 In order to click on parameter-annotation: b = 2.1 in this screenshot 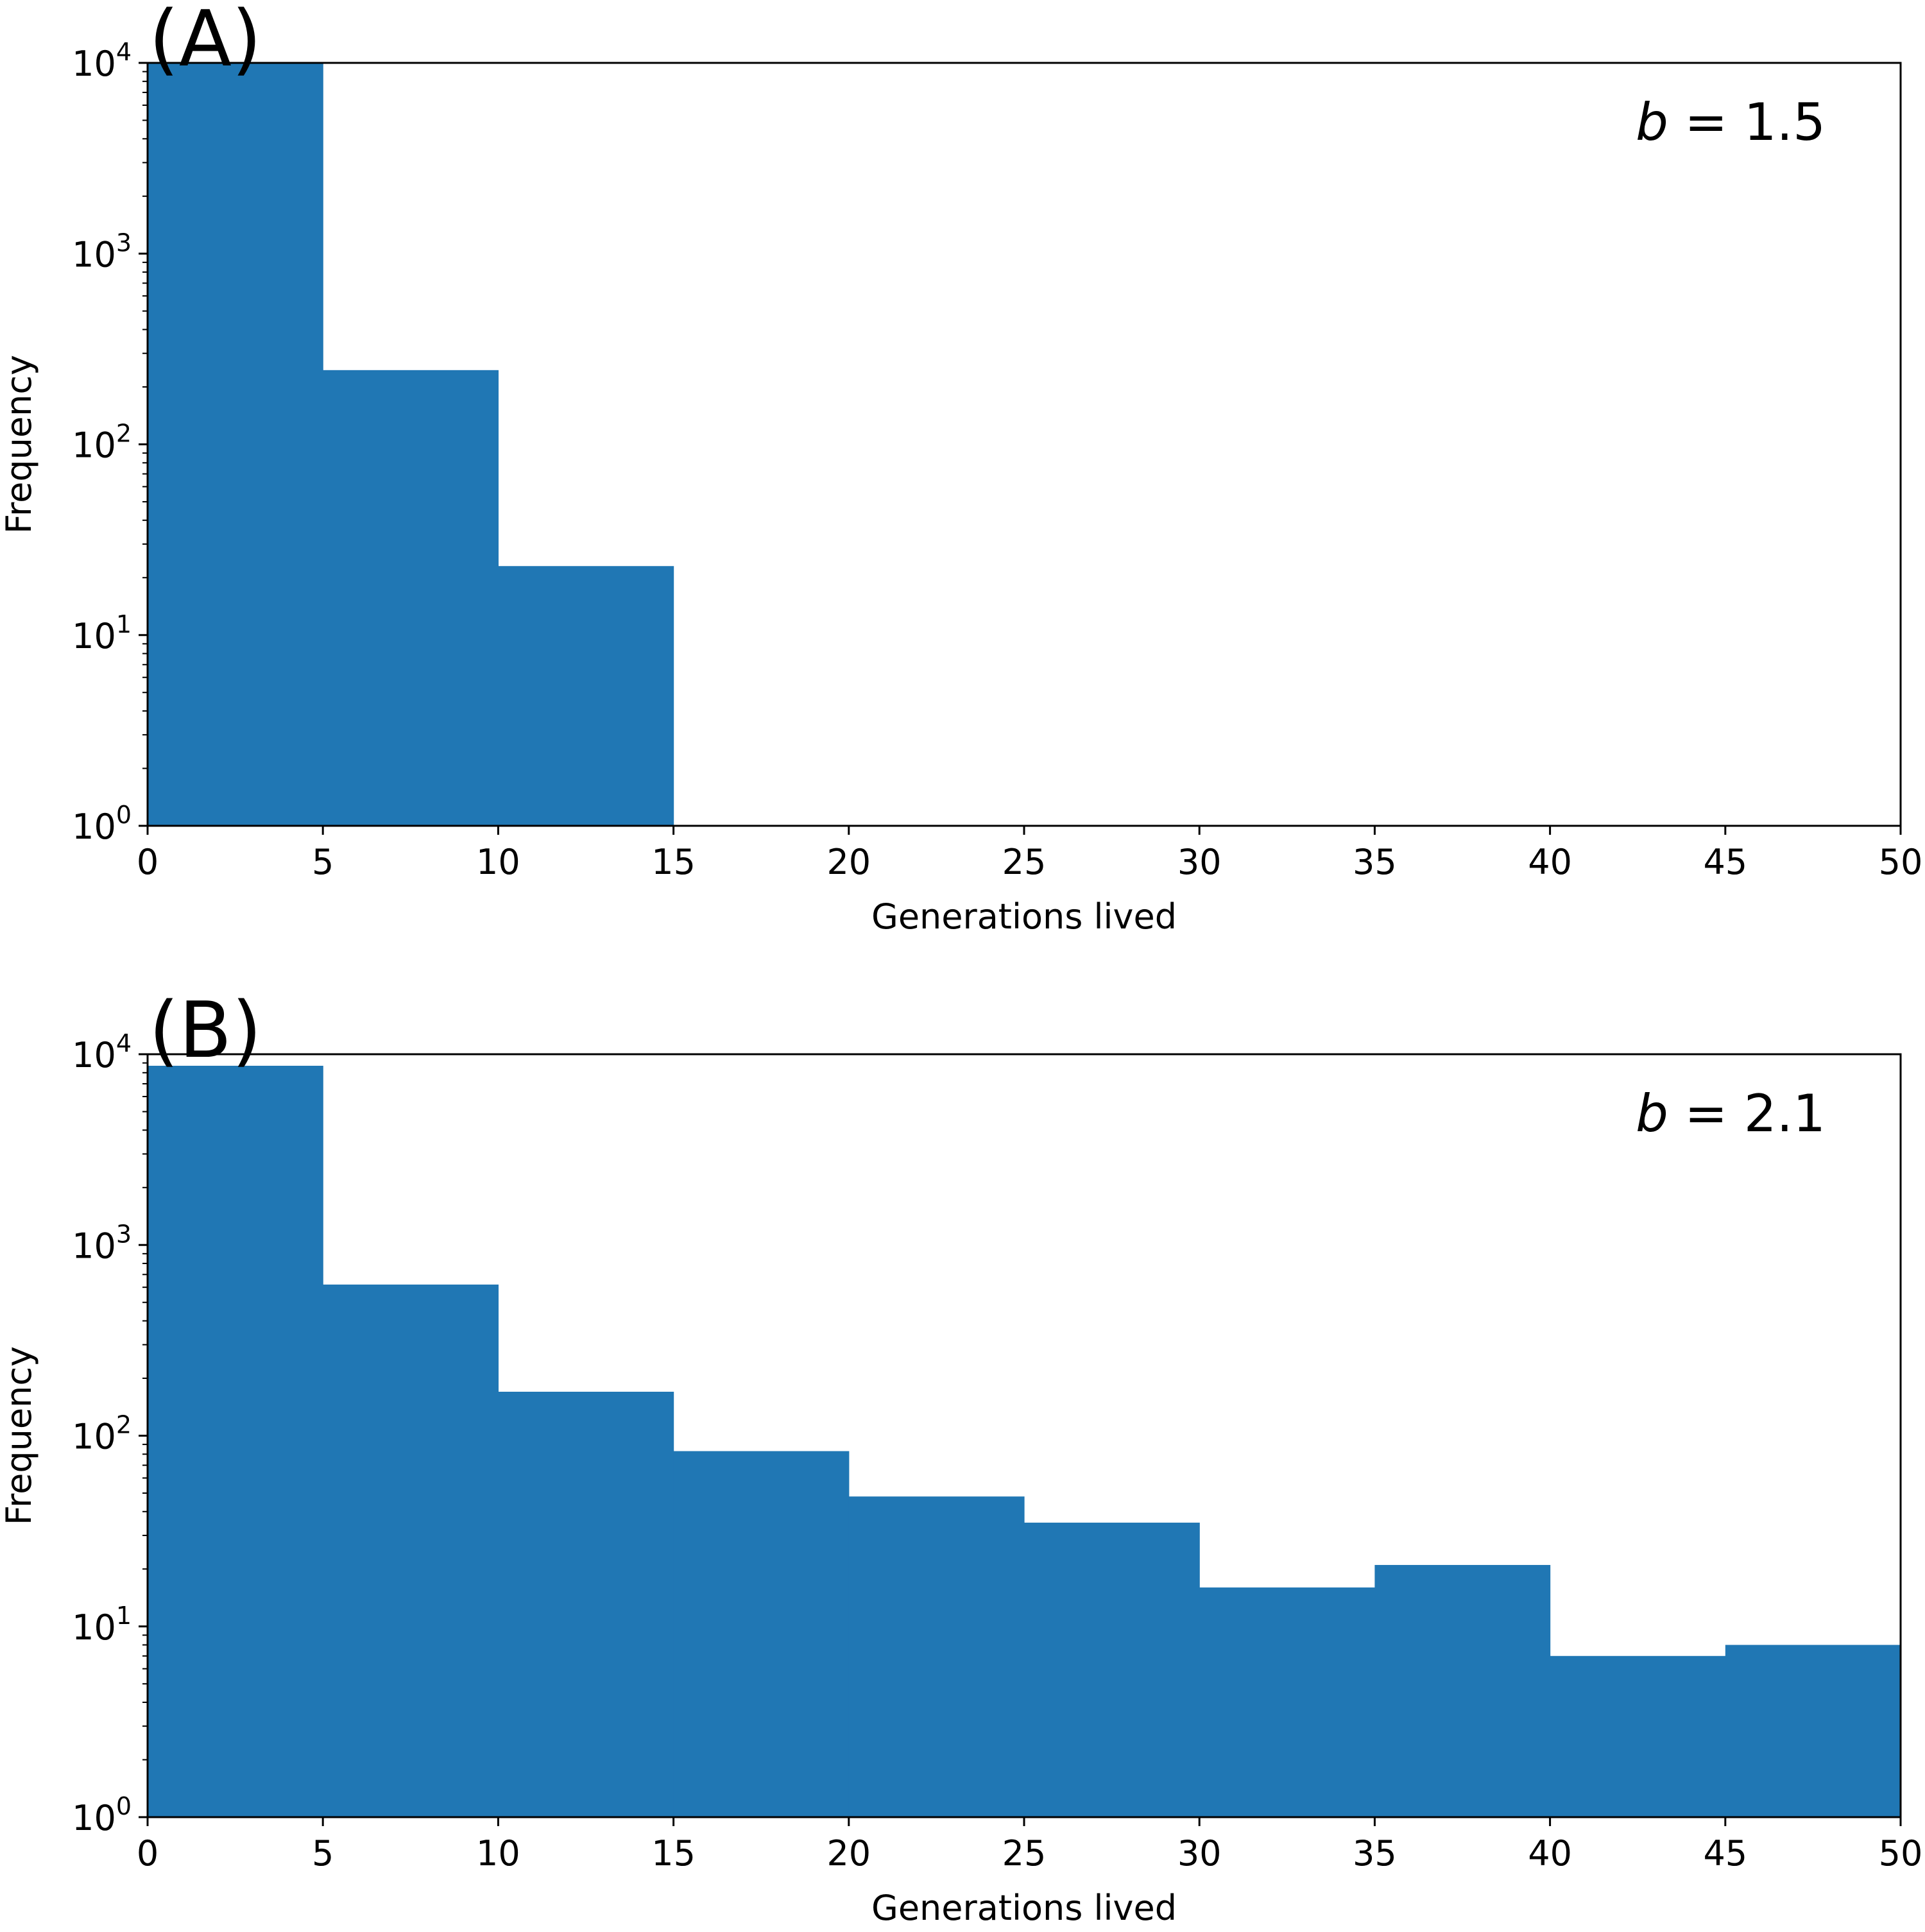, I will do `click(1731, 1113)`.